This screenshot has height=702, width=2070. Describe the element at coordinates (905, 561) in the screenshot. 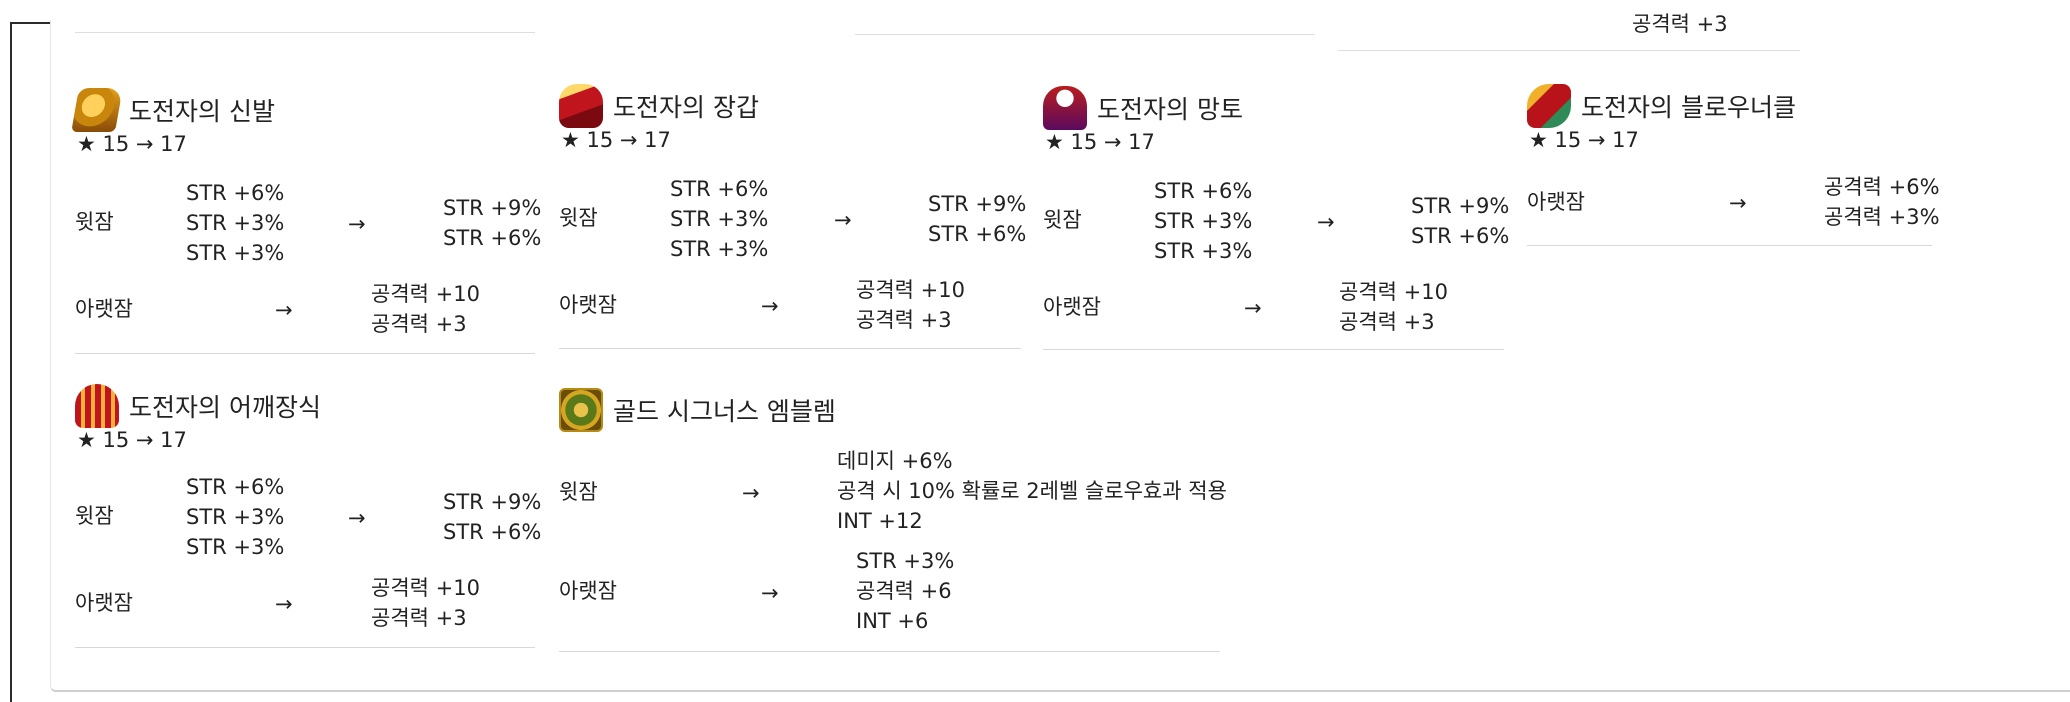

I see `after-line: STR +3%` at that location.